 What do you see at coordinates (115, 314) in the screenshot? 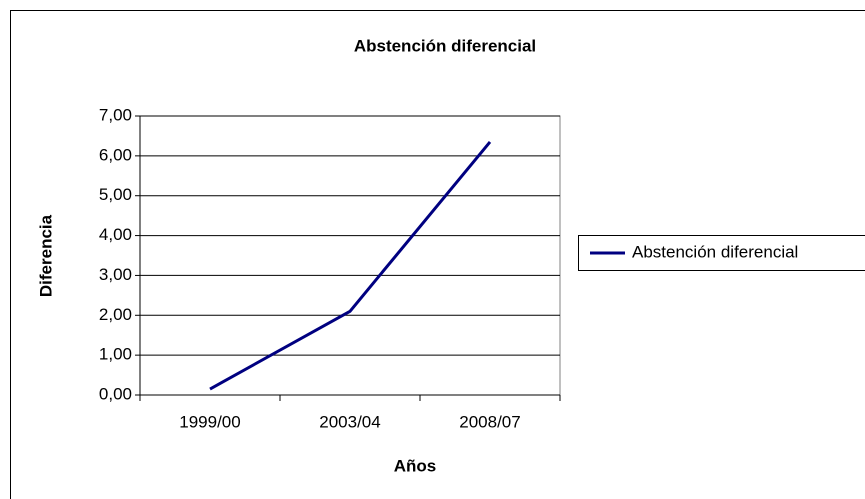
I see `y-tick-label: 2,00` at bounding box center [115, 314].